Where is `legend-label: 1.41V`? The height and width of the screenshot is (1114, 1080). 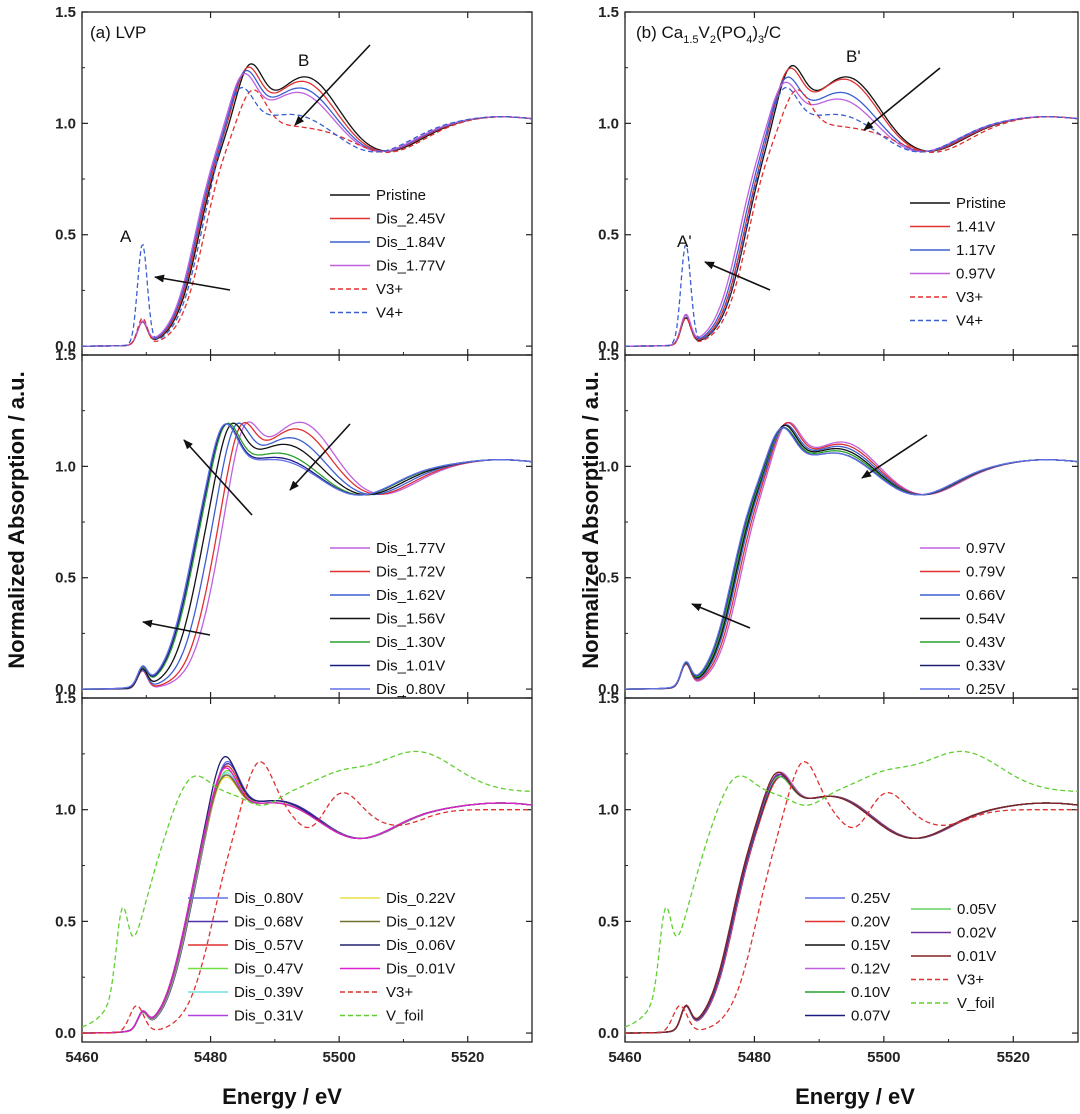 legend-label: 1.41V is located at coordinates (975, 227).